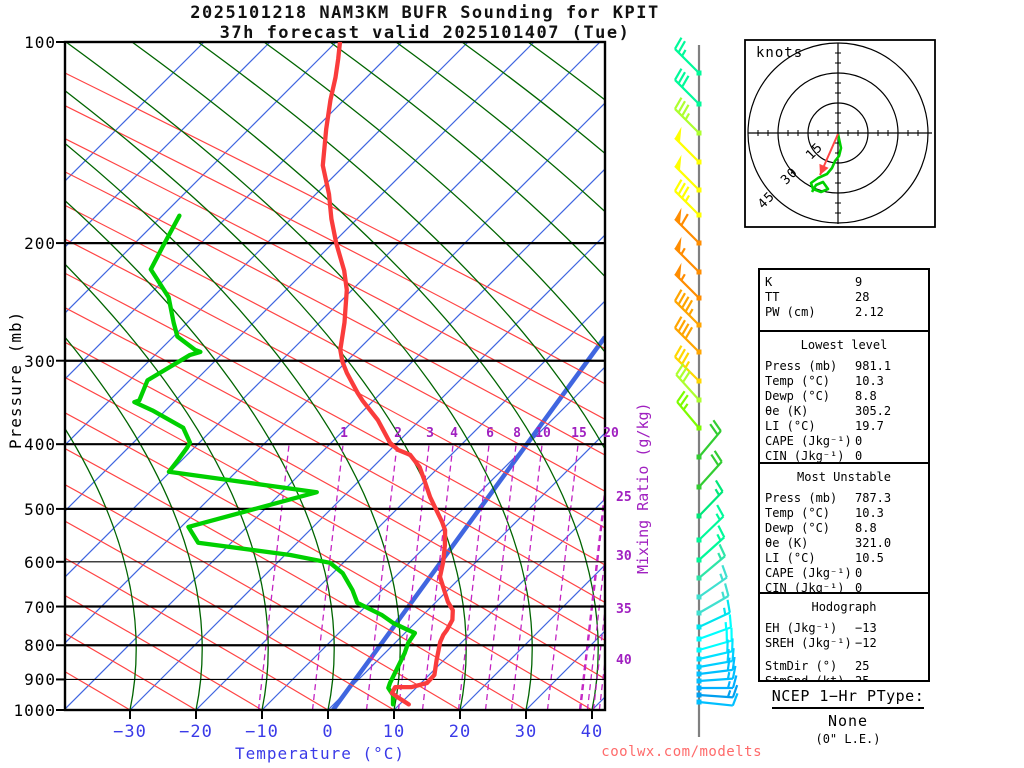 Image resolution: width=1024 pixels, height=768 pixels. Describe the element at coordinates (425, 13) in the screenshot. I see `chart-title-line1: 2025101218 NAM3KM BUFR Sounding for KPIT` at that location.